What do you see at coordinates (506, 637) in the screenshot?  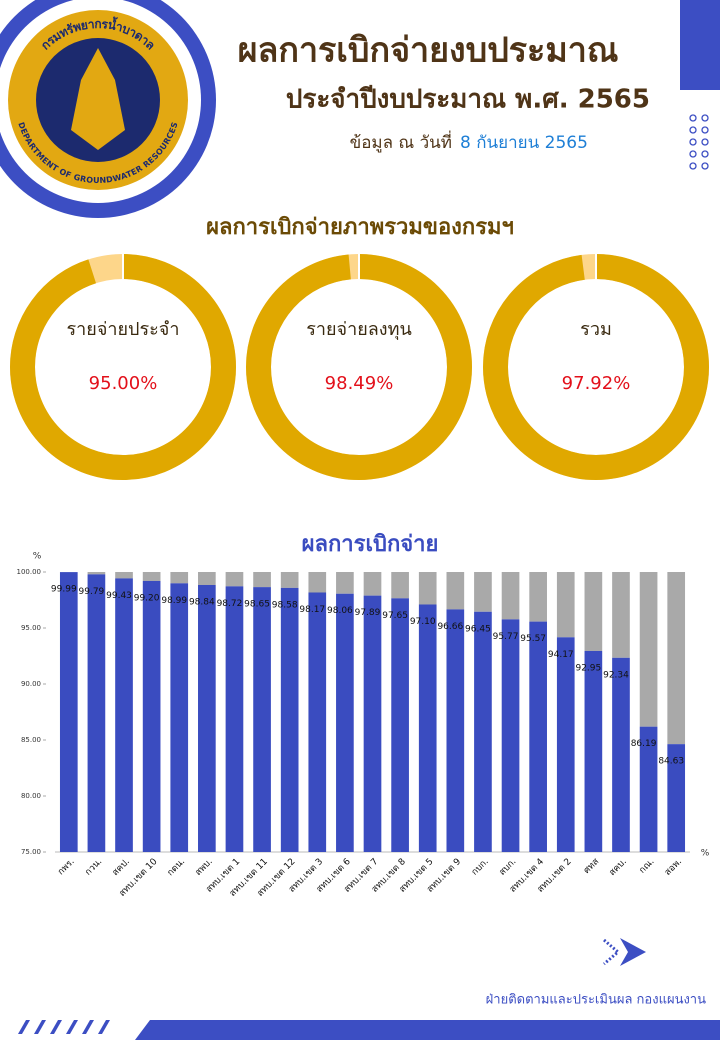 I see `data-label: 95.77` at bounding box center [506, 637].